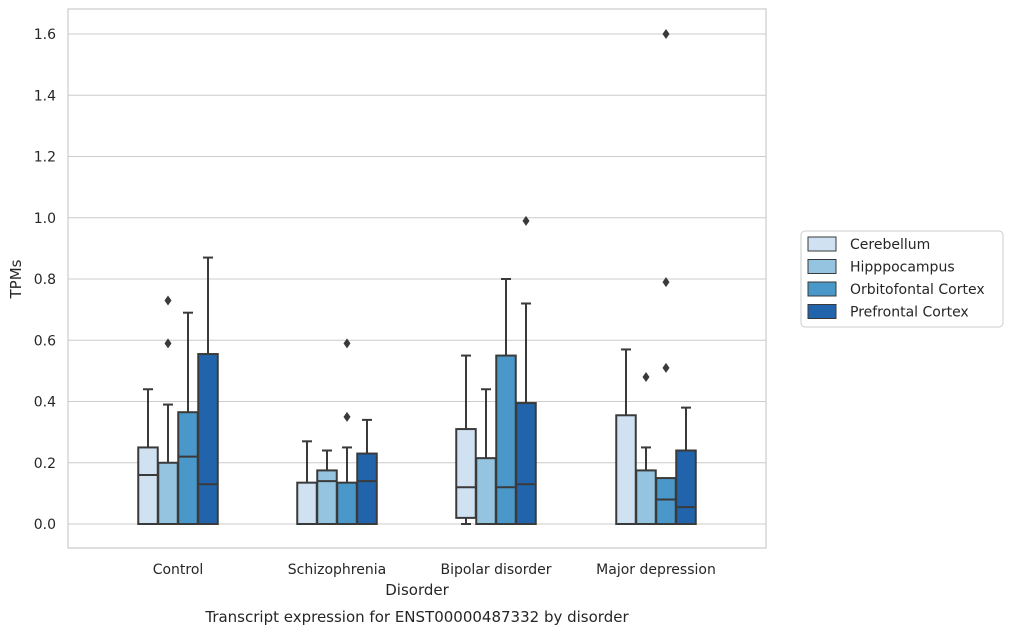 This screenshot has height=634, width=1014. Describe the element at coordinates (178, 570) in the screenshot. I see `x-tick-label: Control` at that location.